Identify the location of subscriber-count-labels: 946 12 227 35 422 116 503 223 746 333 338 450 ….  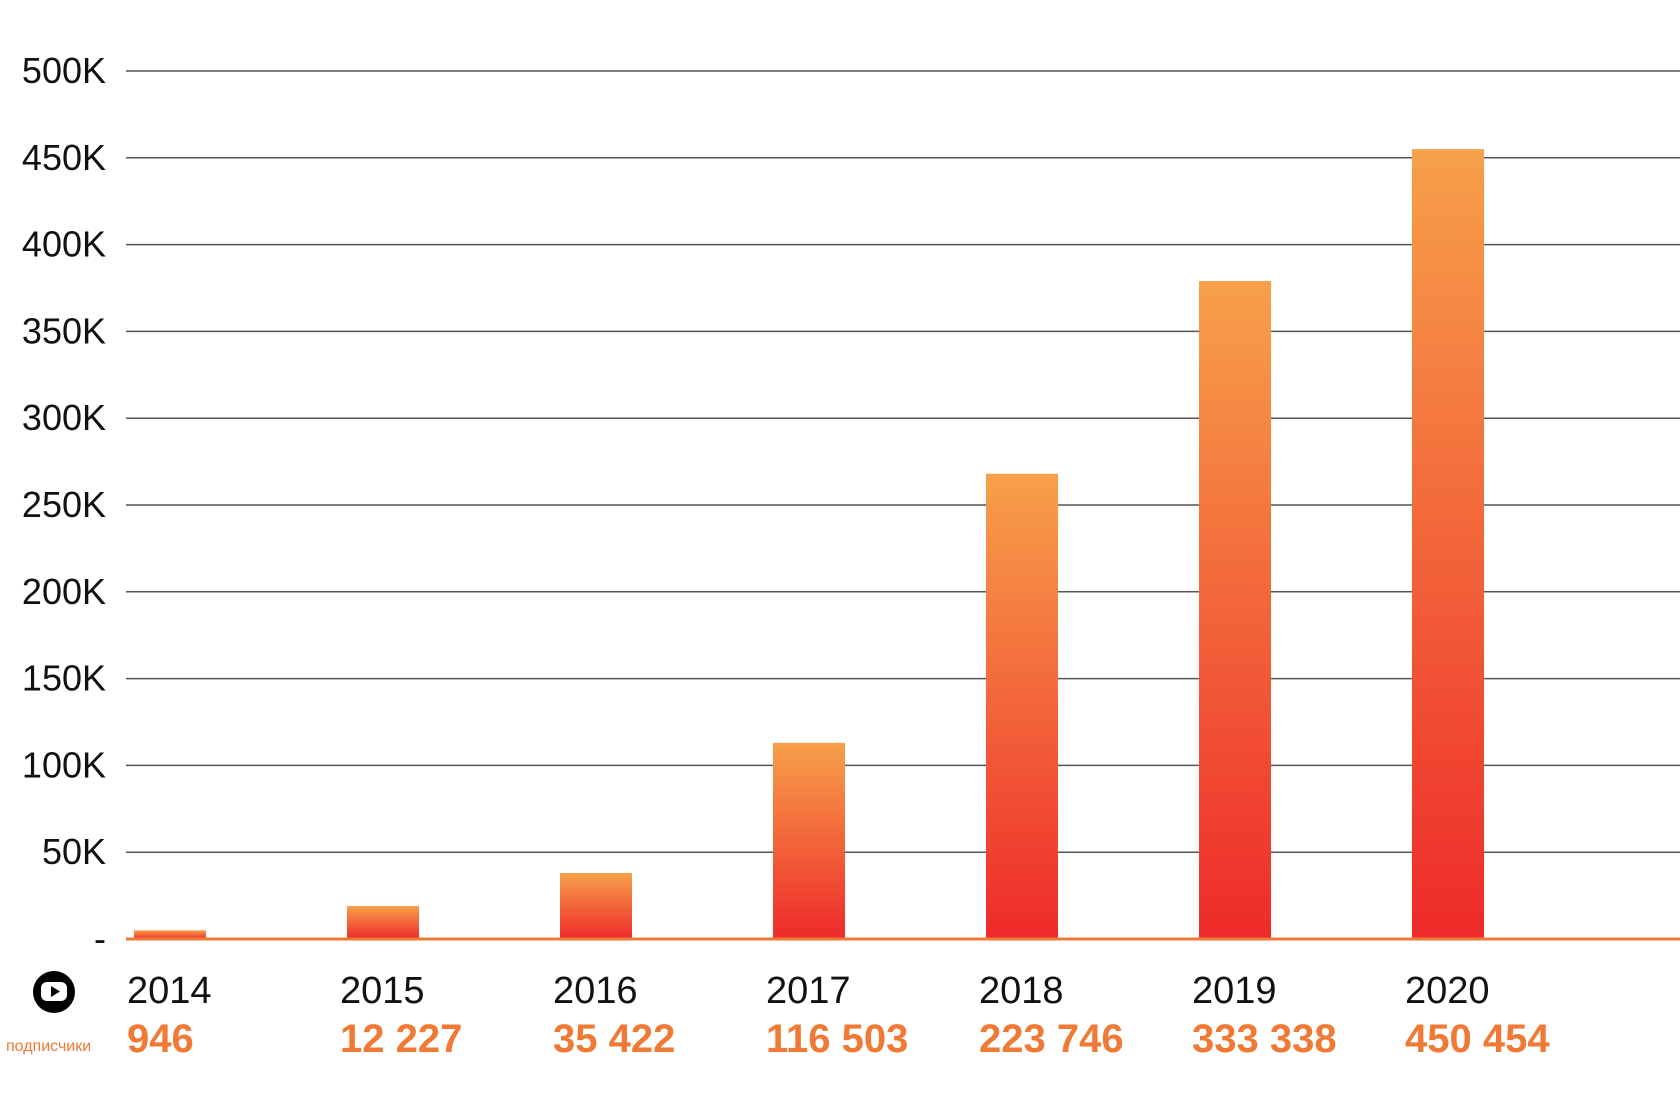
(838, 1039).